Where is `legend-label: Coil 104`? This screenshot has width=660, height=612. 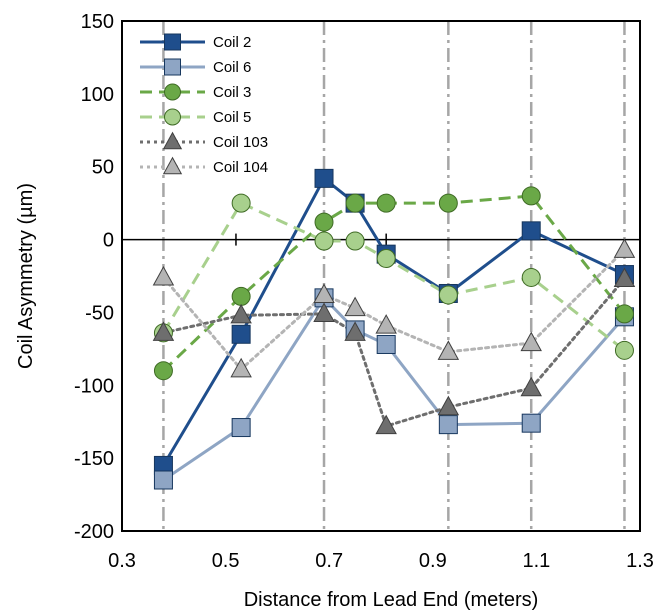
legend-label: Coil 104 is located at coordinates (240, 167).